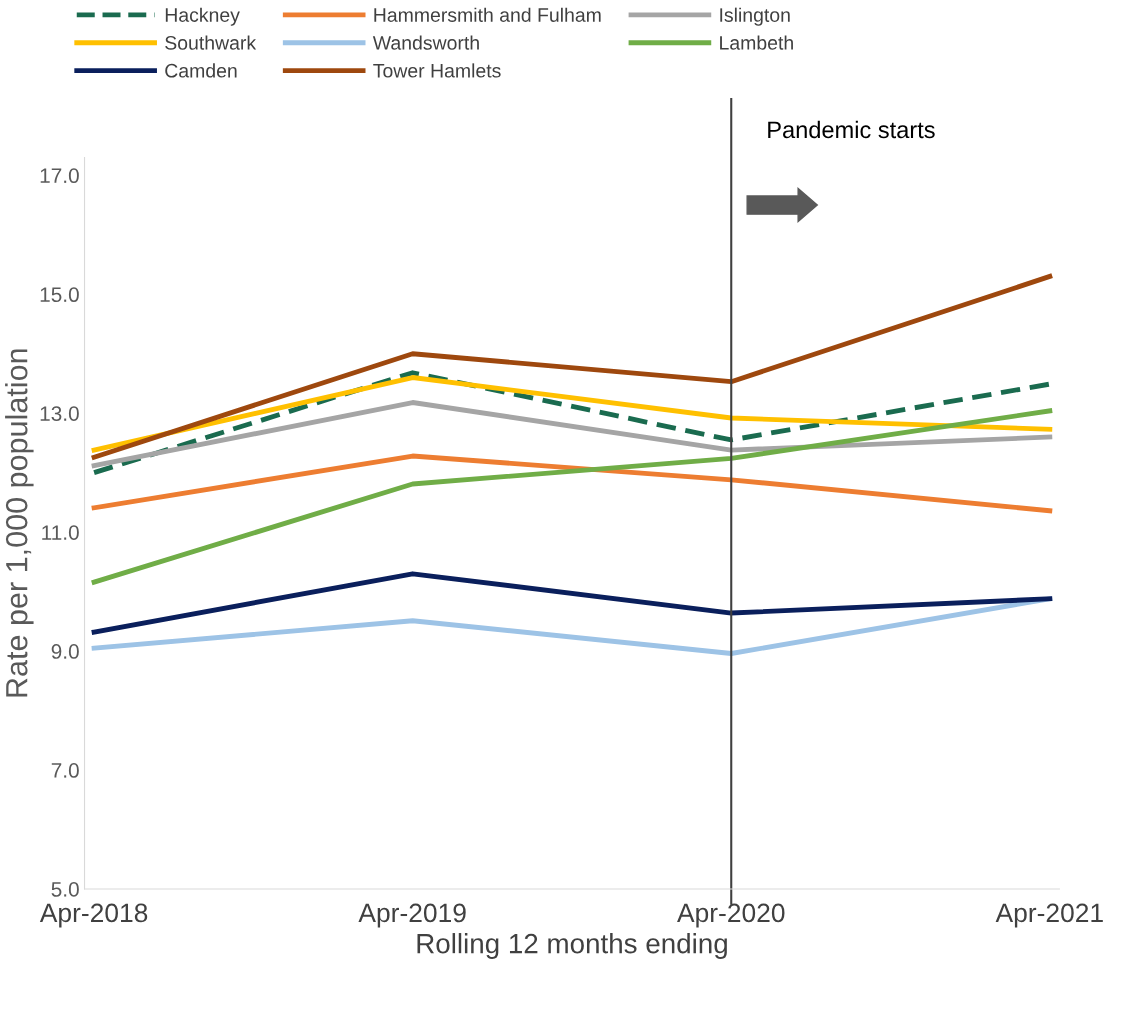 This screenshot has width=1127, height=1016. I want to click on y-tick-label: 9.0, so click(65, 651).